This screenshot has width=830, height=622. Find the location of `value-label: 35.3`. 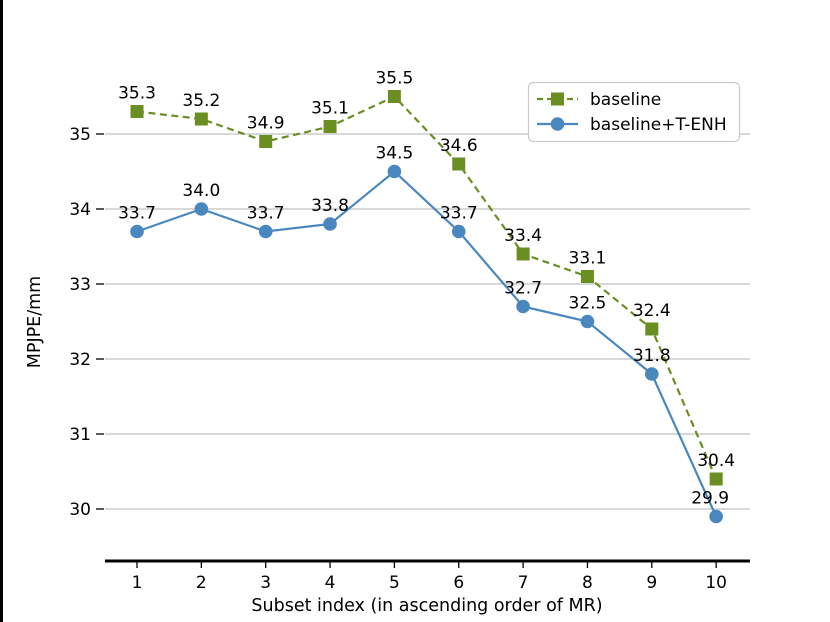

value-label: 35.3 is located at coordinates (137, 94).